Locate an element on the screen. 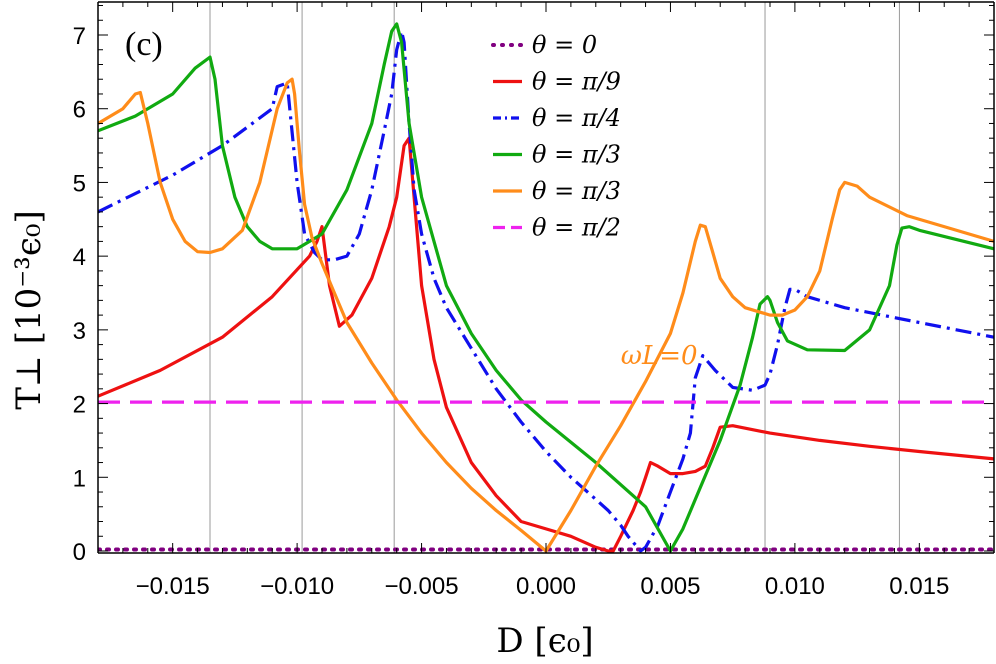 This screenshot has width=996, height=664. legend: θ = 0 θ = π/9 θ = π/4 θ = π/3 θ = π/3 θ = π/2 is located at coordinates (556, 136).